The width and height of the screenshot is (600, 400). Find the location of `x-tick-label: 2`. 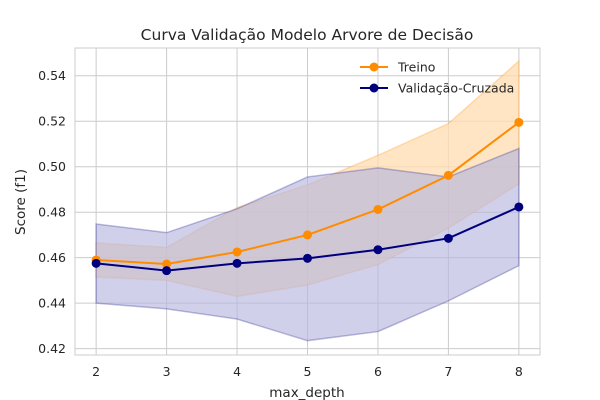

x-tick-label: 2 is located at coordinates (96, 371).